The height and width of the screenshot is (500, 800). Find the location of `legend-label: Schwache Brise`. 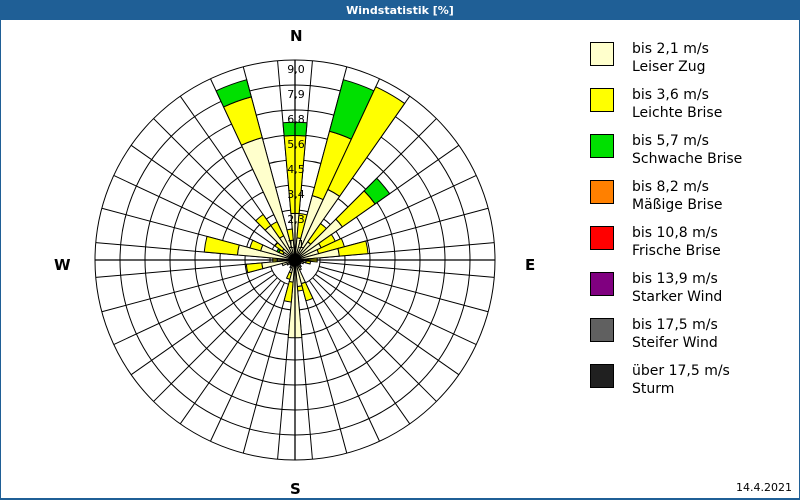

legend-label: Schwache Brise is located at coordinates (687, 159).